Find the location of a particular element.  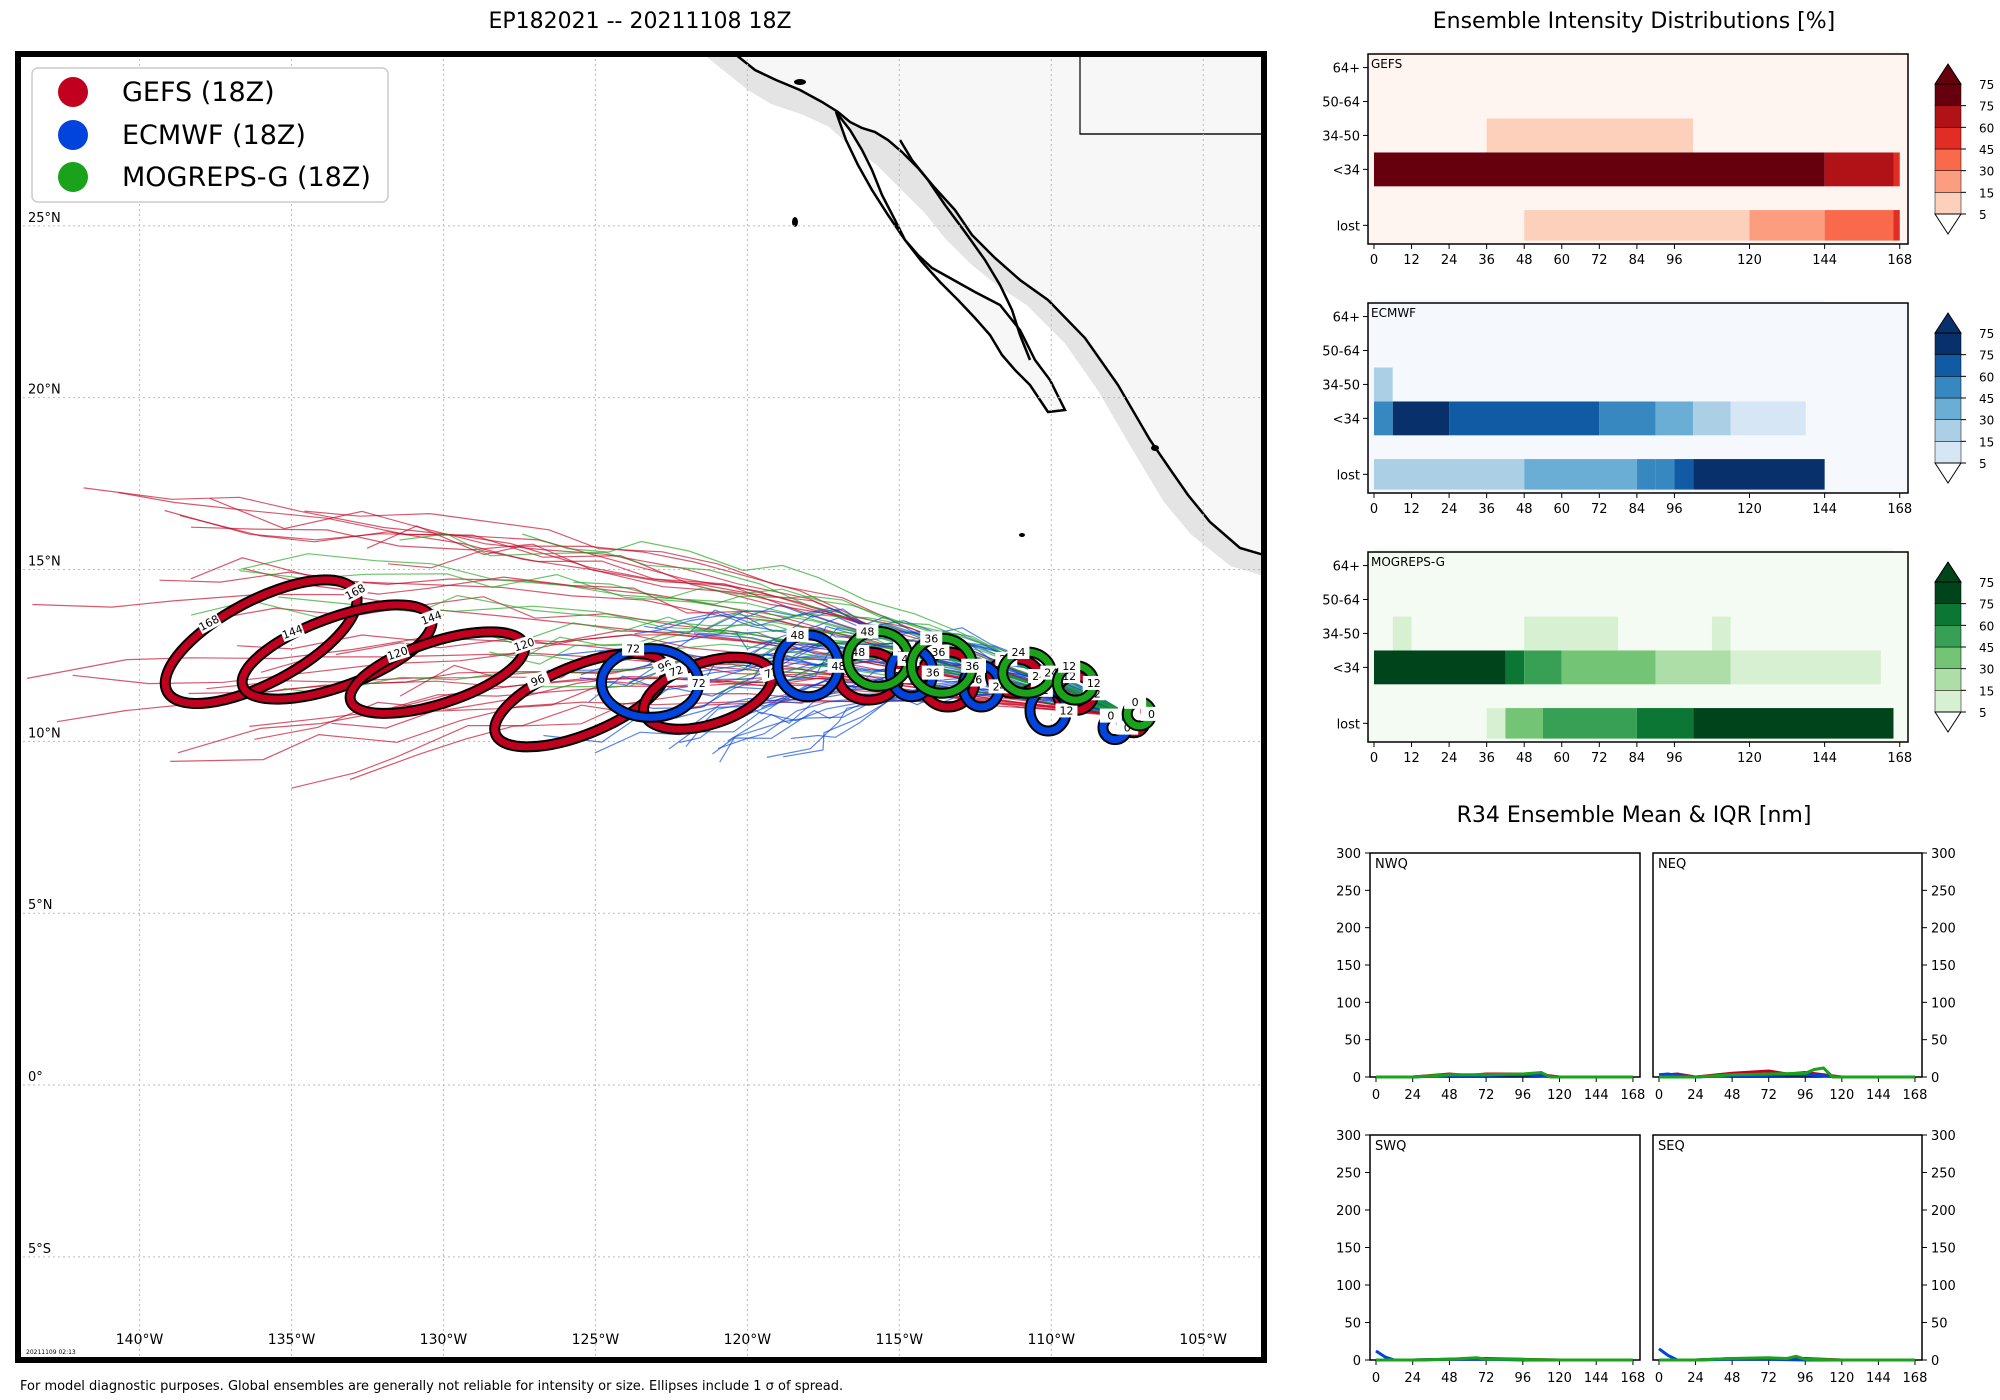

timestamp: 20211109 02:13 is located at coordinates (51, 1352).